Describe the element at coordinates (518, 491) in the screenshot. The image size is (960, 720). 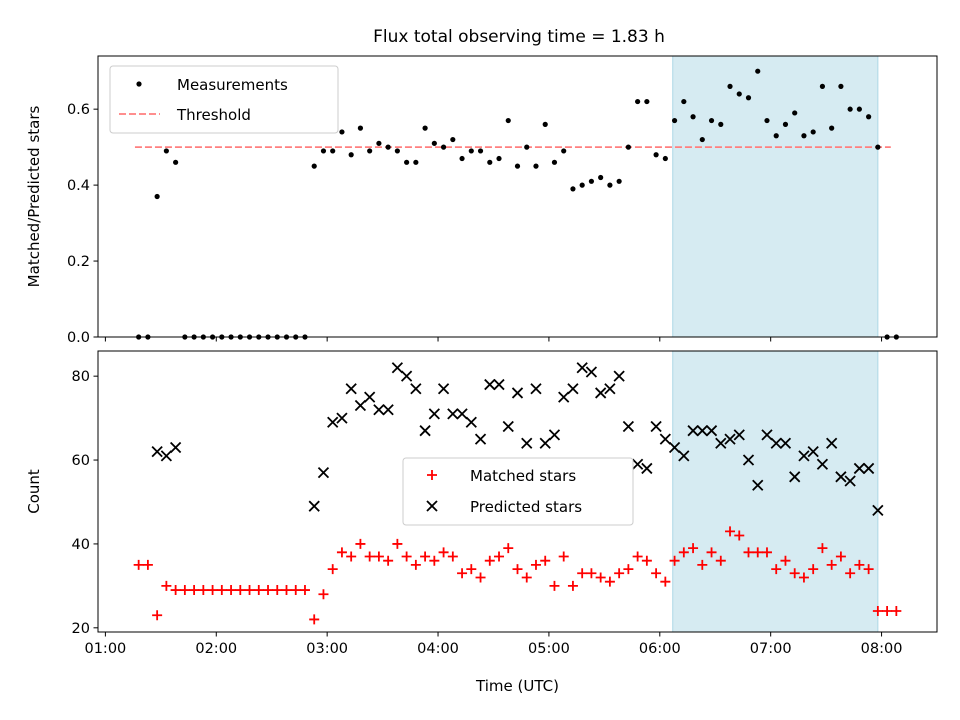
I see `legend-box` at that location.